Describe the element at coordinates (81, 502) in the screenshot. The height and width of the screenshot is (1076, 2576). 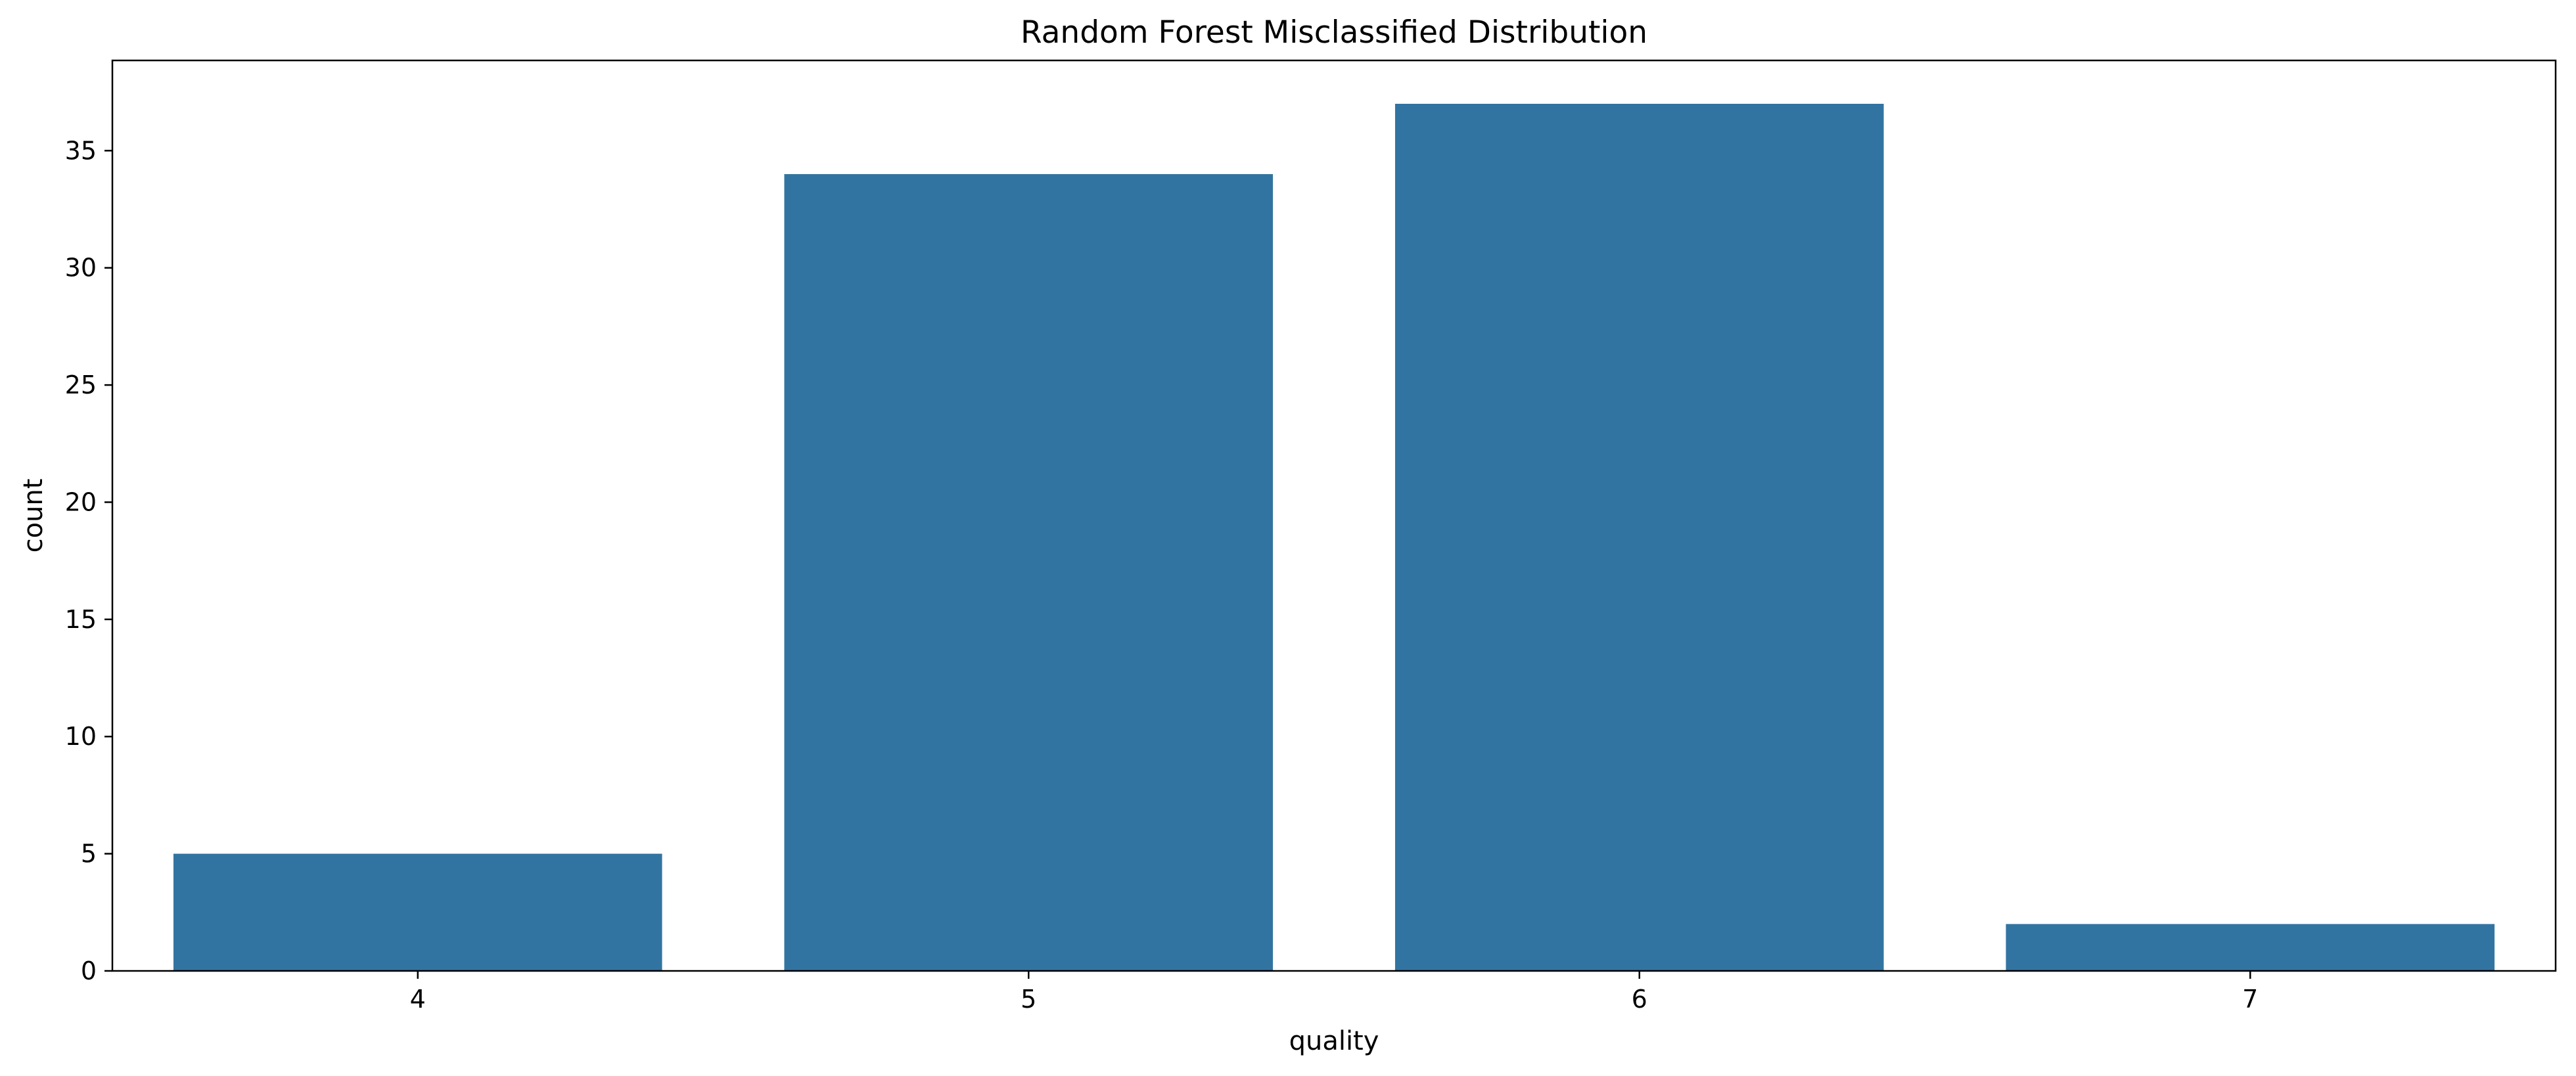
I see `y-tick-label: 20` at that location.